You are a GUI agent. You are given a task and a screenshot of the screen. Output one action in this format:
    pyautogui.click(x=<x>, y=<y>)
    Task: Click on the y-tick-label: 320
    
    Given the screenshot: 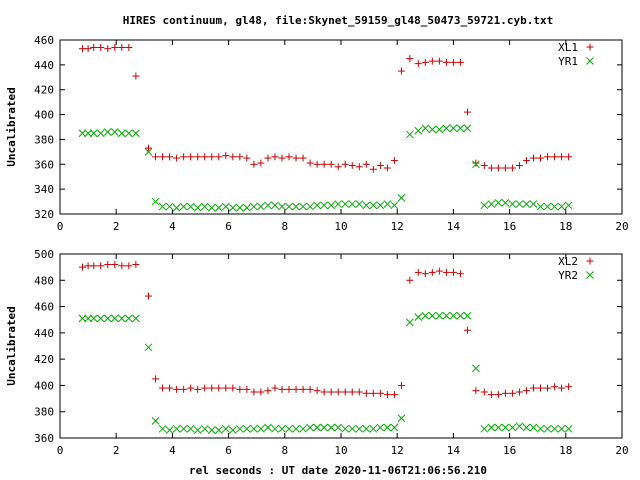 What is the action you would take?
    pyautogui.click(x=44, y=214)
    